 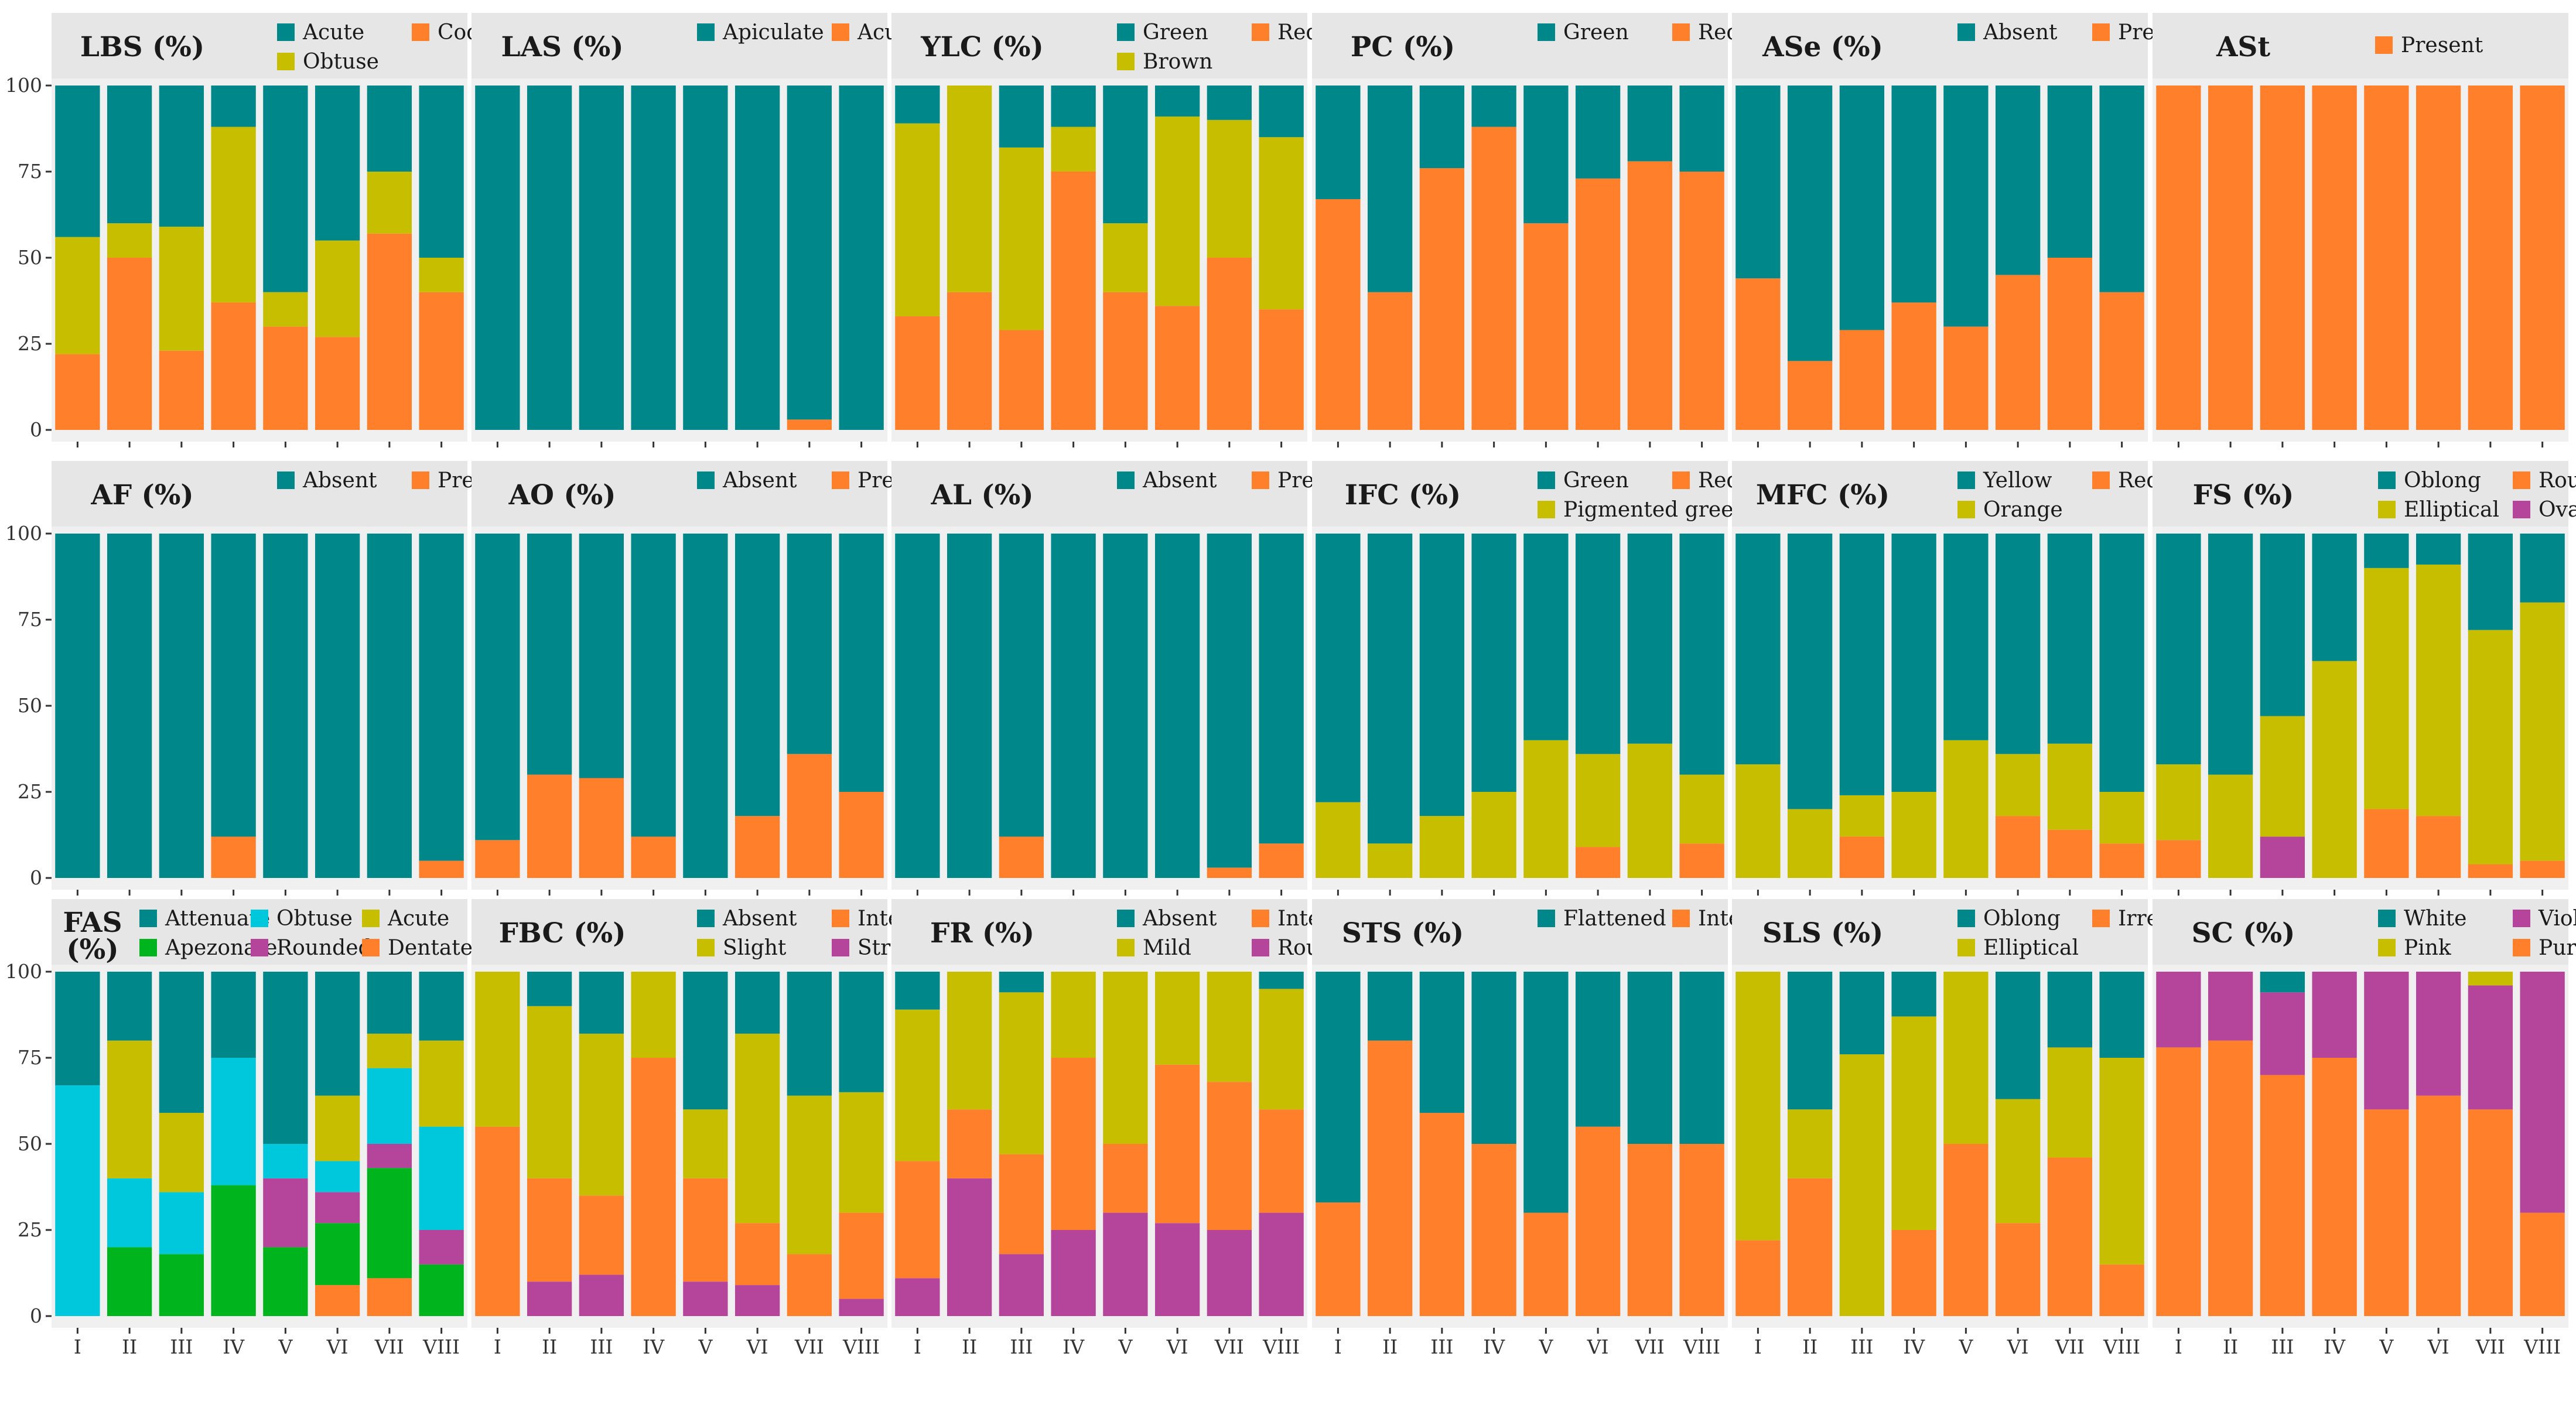 I want to click on legend-label: Brown, so click(x=1177, y=62).